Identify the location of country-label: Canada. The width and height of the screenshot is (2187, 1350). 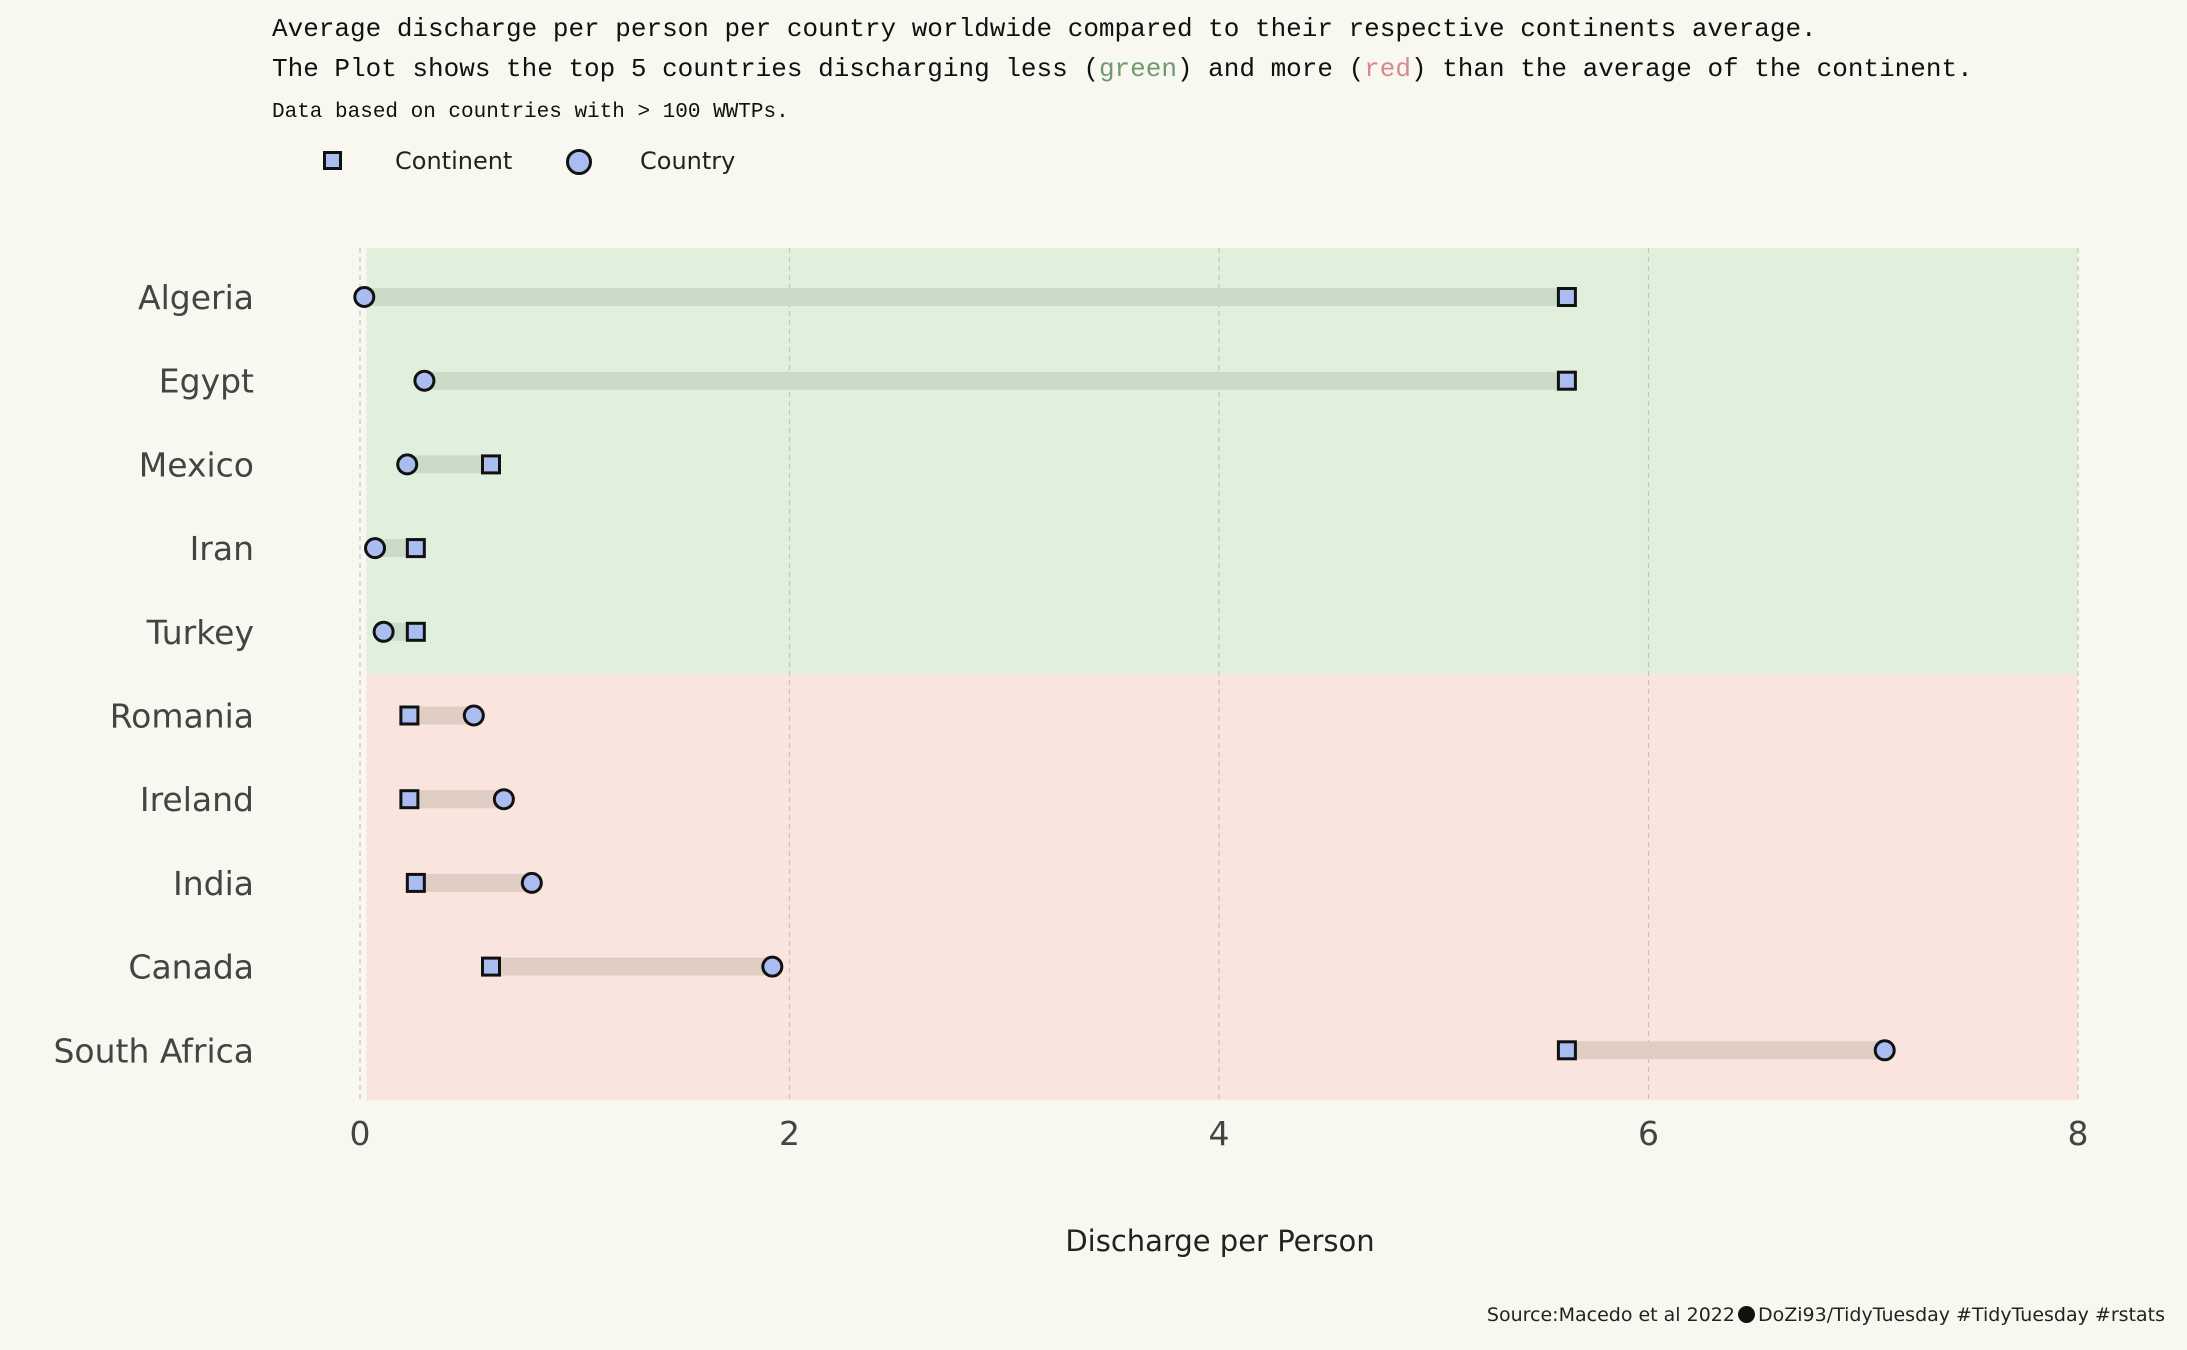
(191, 967).